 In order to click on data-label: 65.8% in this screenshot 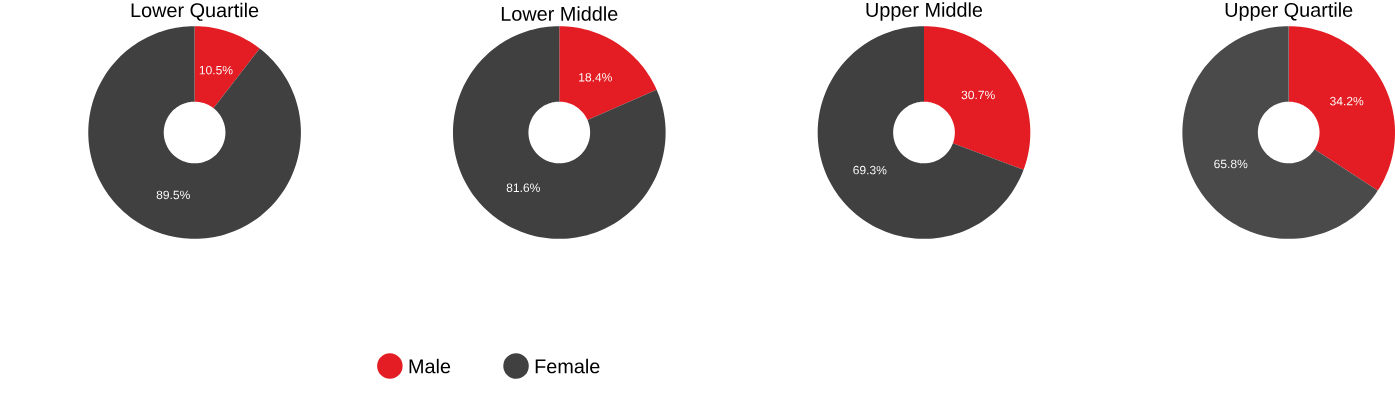, I will do `click(1231, 164)`.